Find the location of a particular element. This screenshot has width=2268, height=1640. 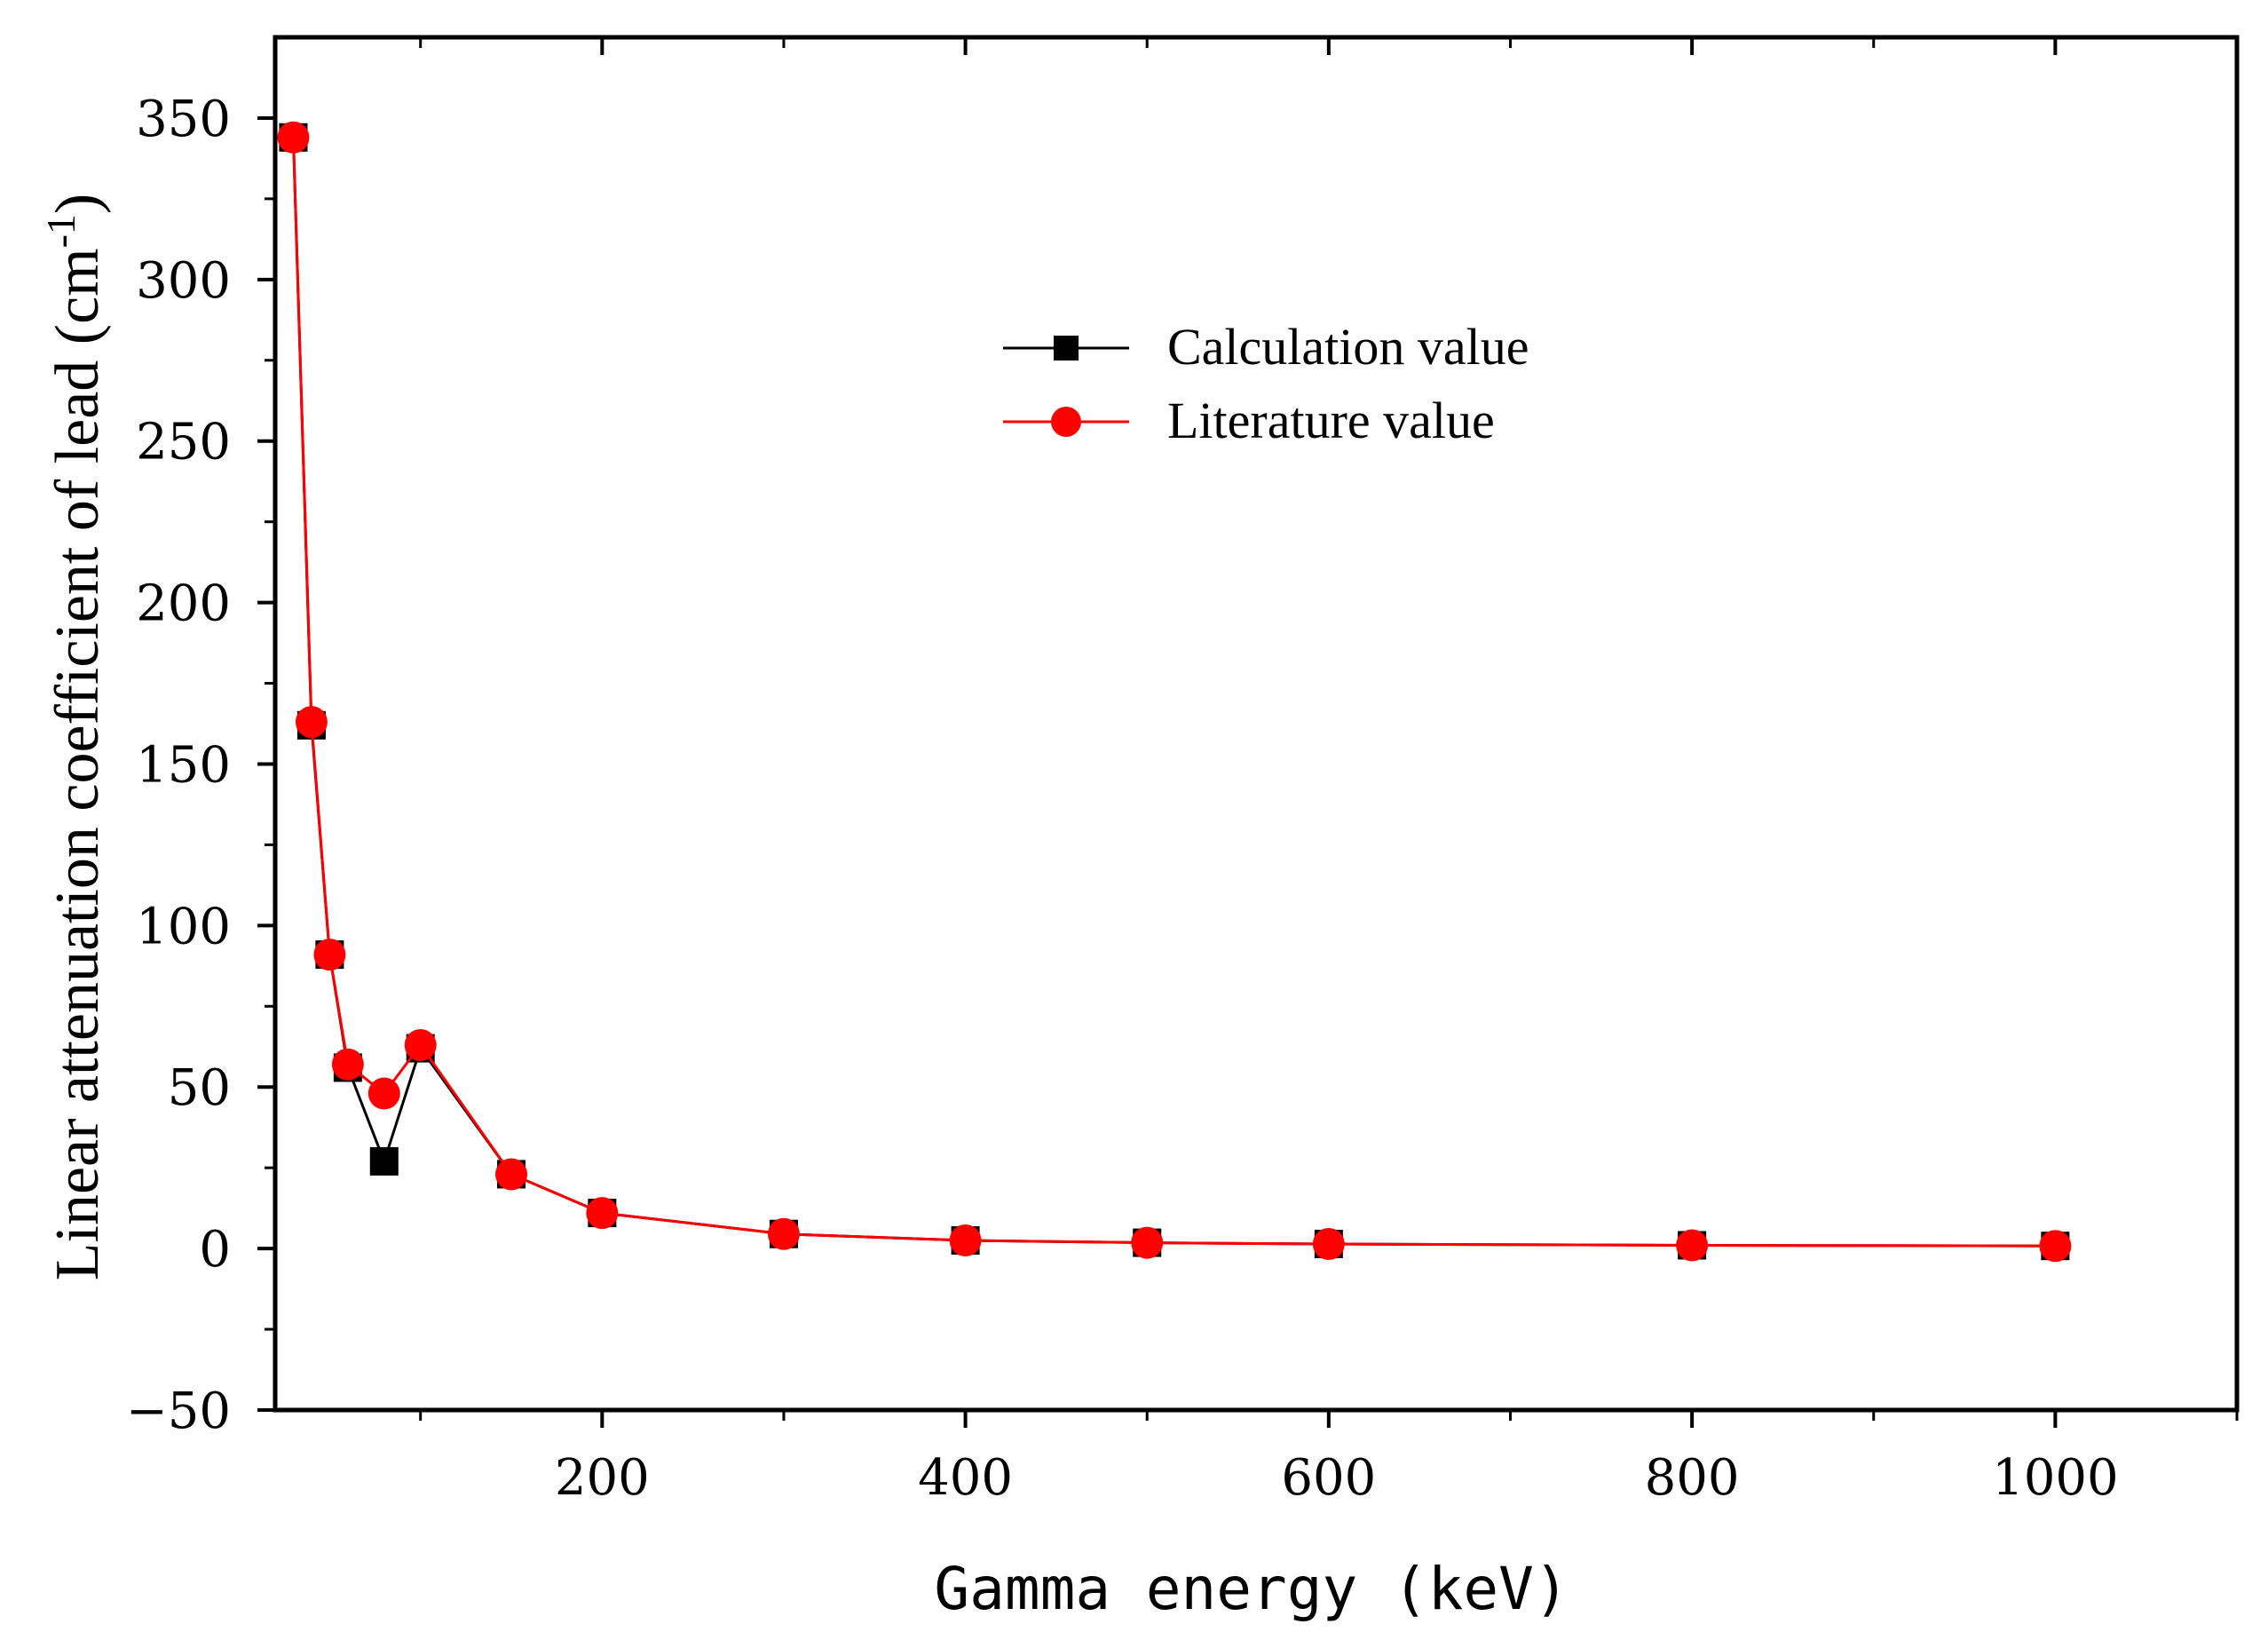

legend-label-literature: Literature value is located at coordinates (1331, 420).